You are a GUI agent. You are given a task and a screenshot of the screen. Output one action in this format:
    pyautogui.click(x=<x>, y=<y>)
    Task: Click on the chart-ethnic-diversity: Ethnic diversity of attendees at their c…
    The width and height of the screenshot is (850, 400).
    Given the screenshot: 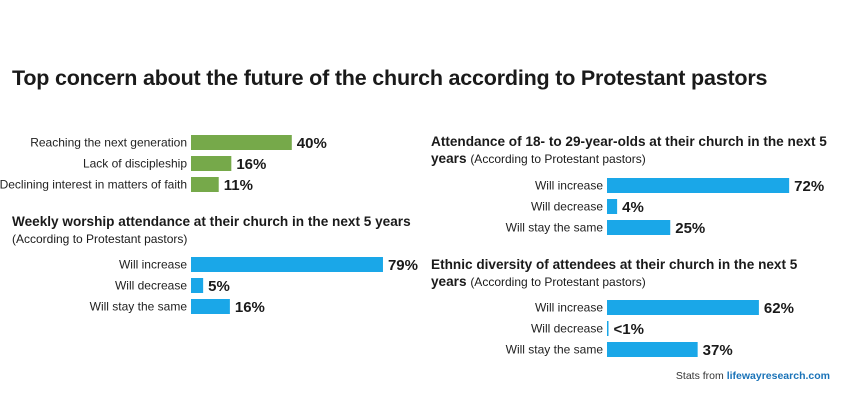 What is the action you would take?
    pyautogui.click(x=631, y=309)
    